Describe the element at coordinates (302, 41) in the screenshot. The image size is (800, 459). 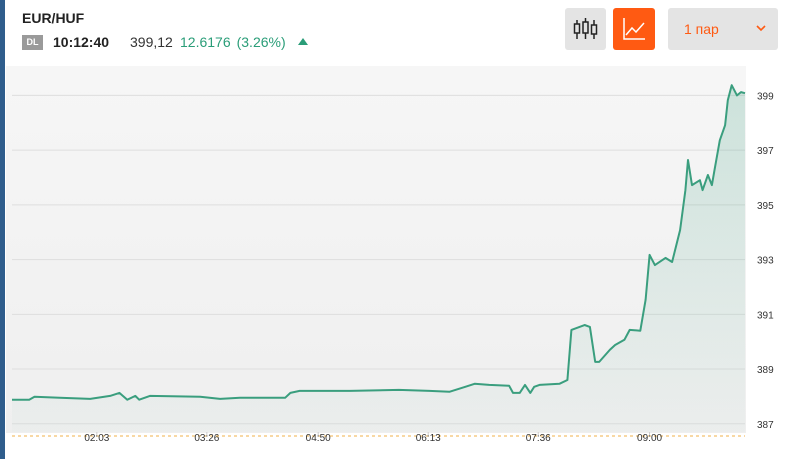
I see `up-arrow` at that location.